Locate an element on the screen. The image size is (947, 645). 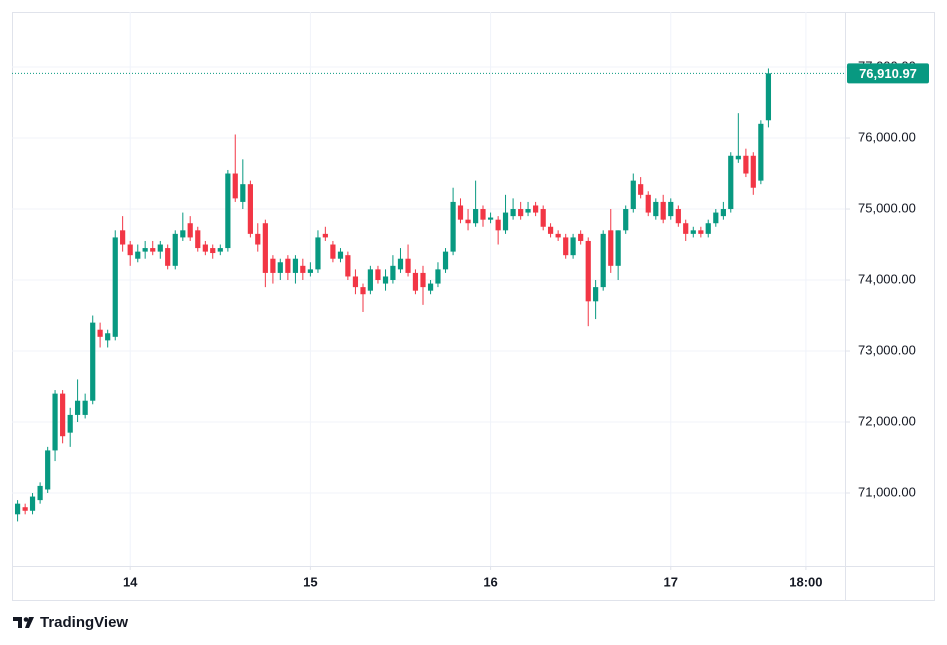
y-tick-label: 71,000.00 is located at coordinates (887, 491).